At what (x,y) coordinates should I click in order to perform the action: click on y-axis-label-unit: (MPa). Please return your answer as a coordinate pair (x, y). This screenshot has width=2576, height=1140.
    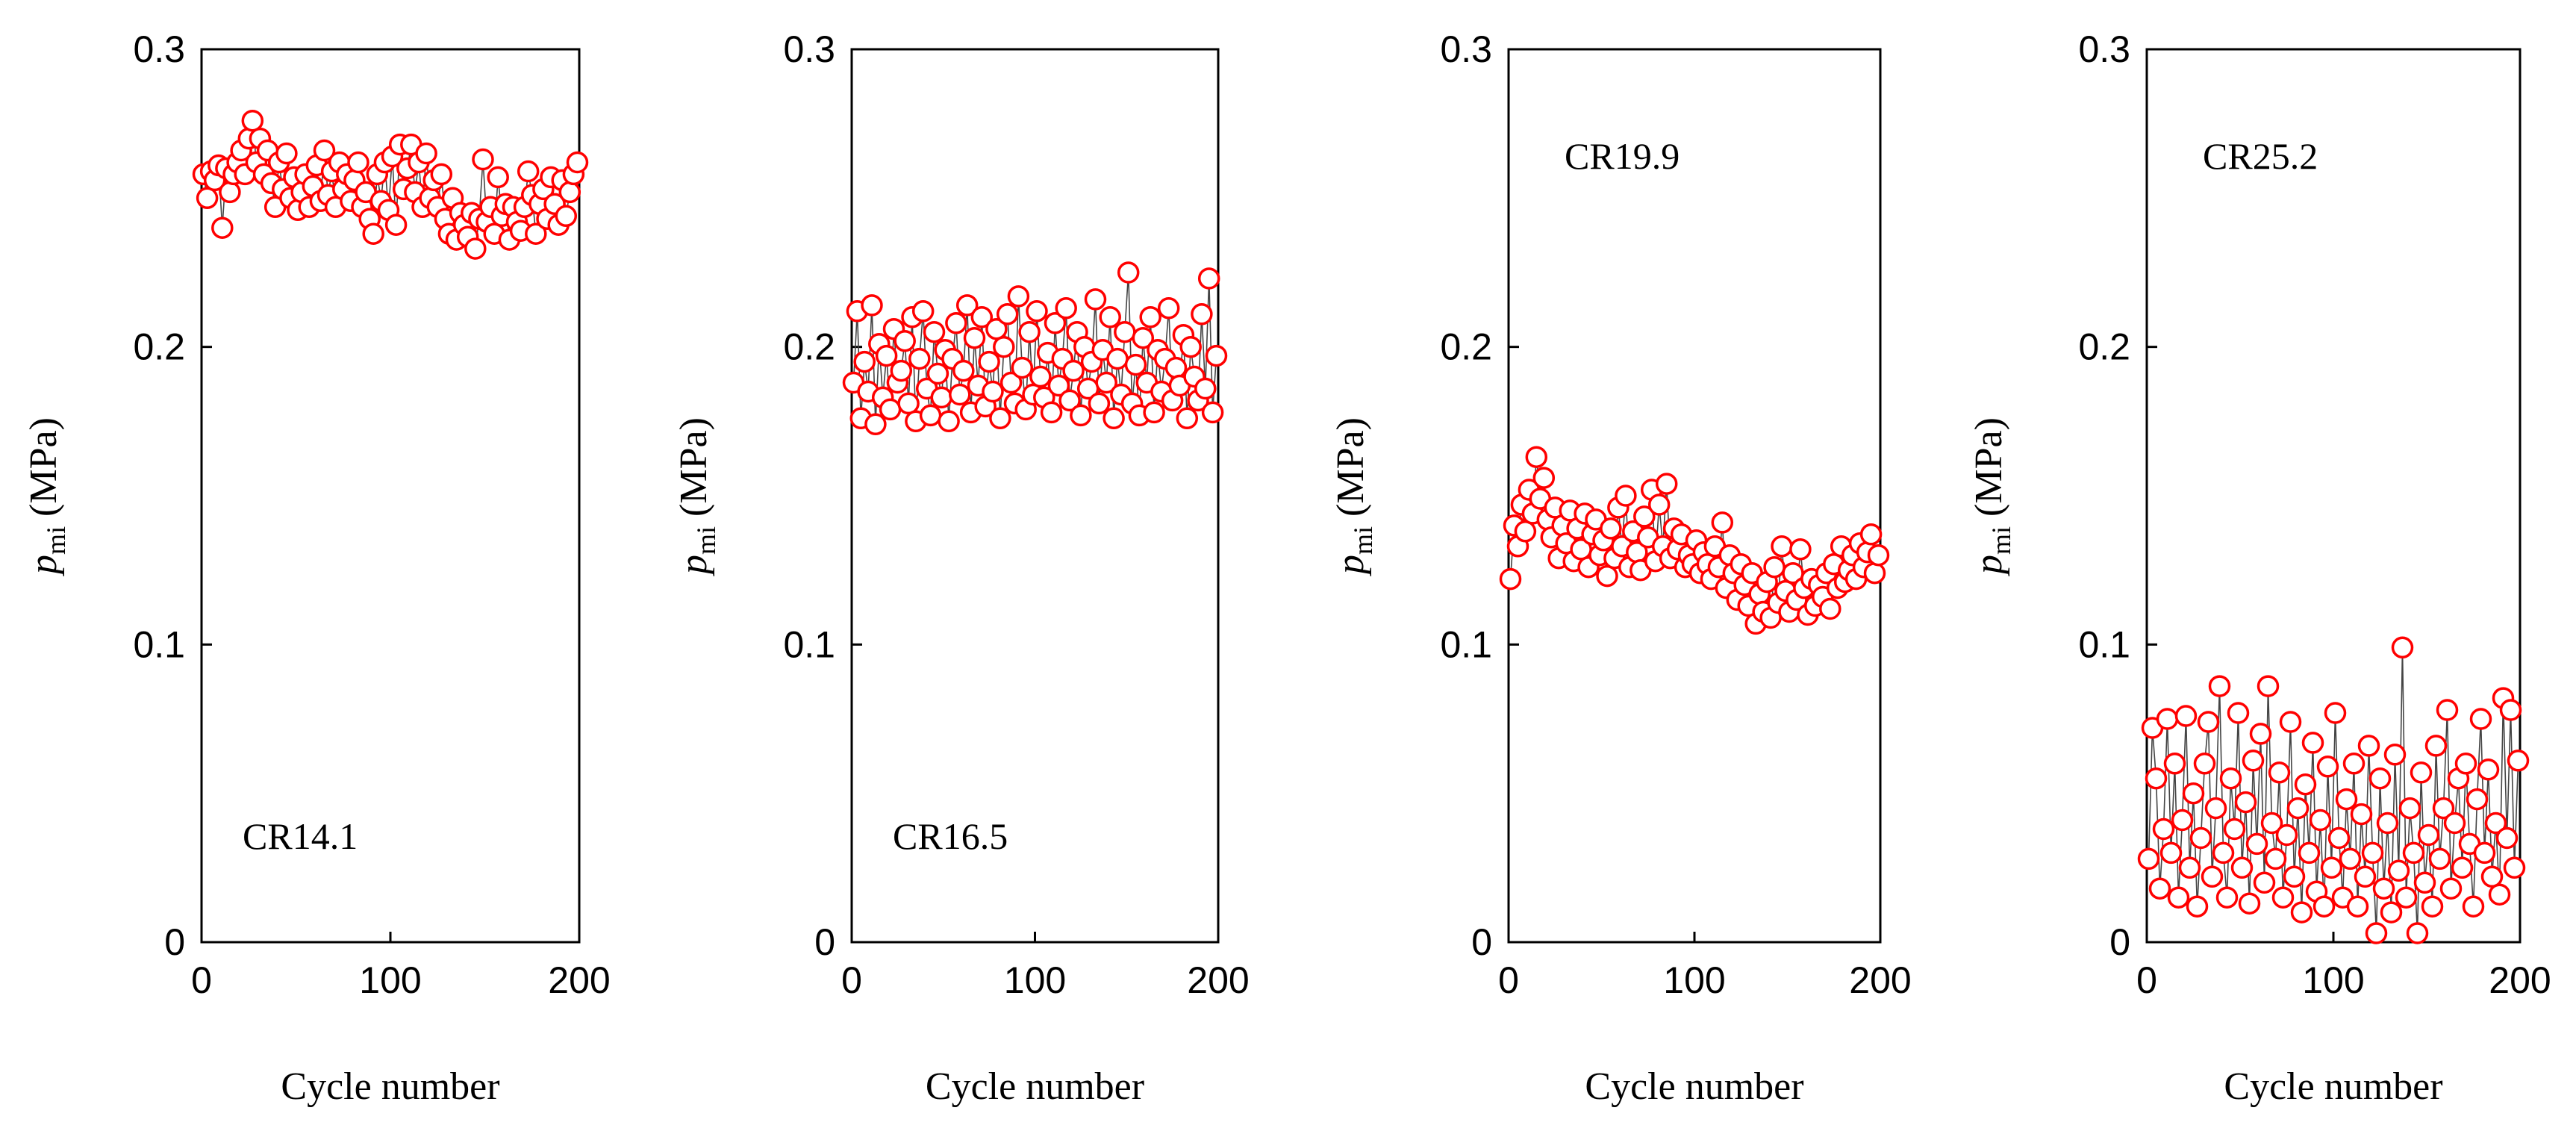
    Looking at the image, I should click on (1989, 471).